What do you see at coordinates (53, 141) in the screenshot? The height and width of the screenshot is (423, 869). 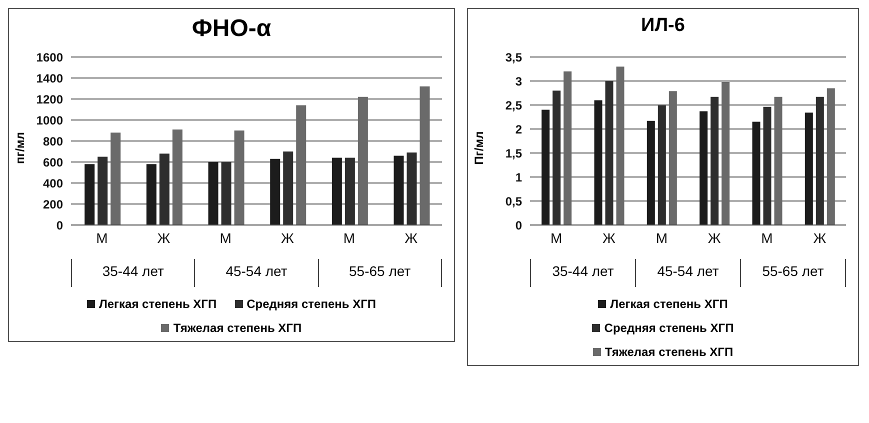 I see `y-tick-label: 800` at bounding box center [53, 141].